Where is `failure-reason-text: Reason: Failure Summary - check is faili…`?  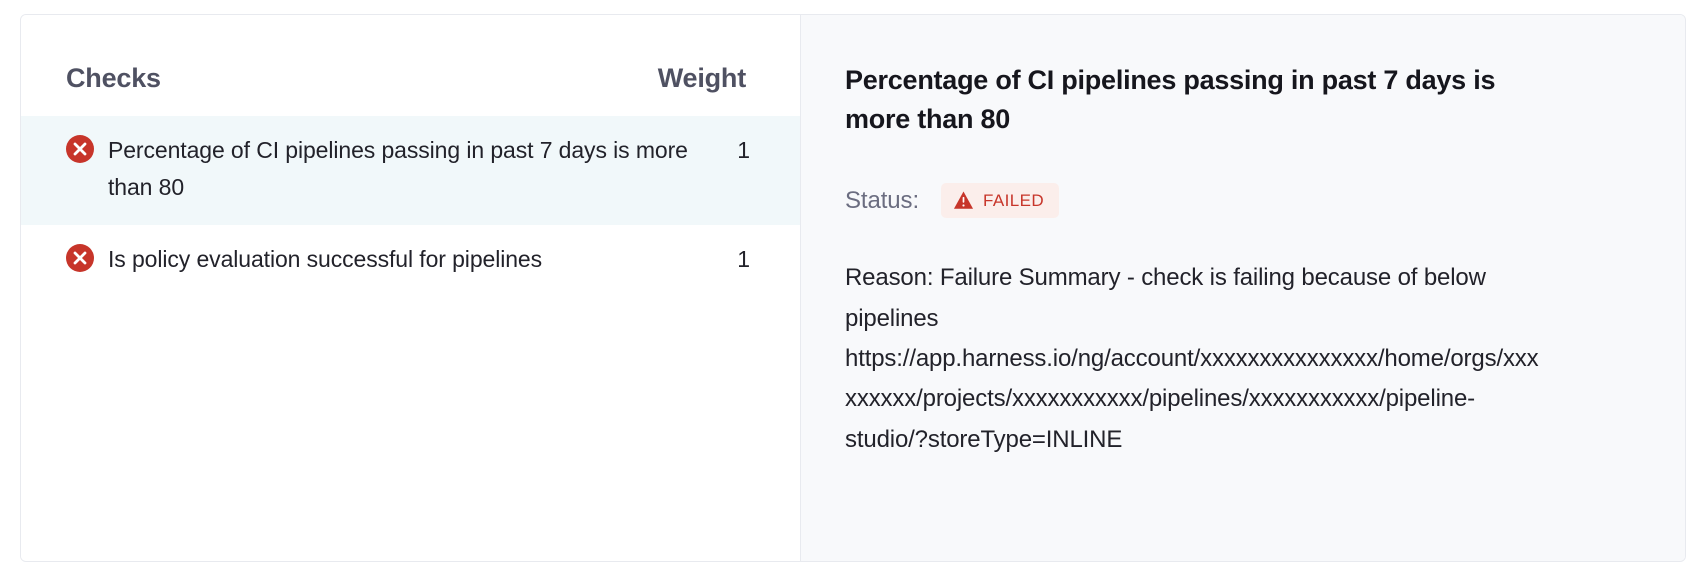 failure-reason-text: Reason: Failure Summary - check is faili… is located at coordinates (1192, 358).